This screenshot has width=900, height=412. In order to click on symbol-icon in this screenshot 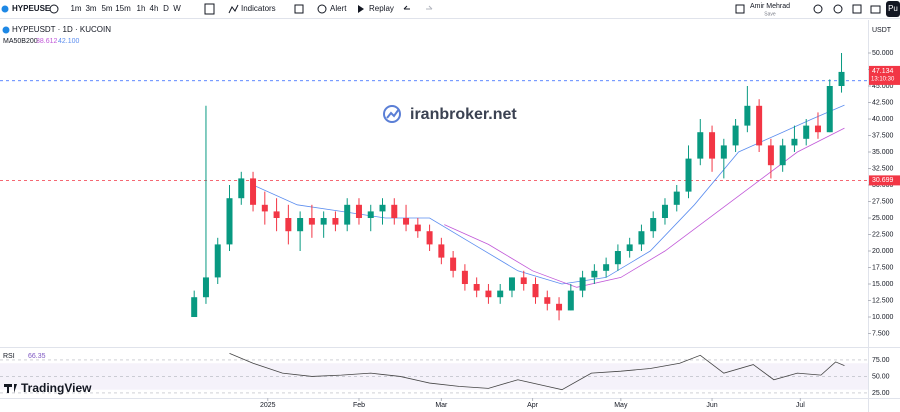, I will do `click(5, 9)`.